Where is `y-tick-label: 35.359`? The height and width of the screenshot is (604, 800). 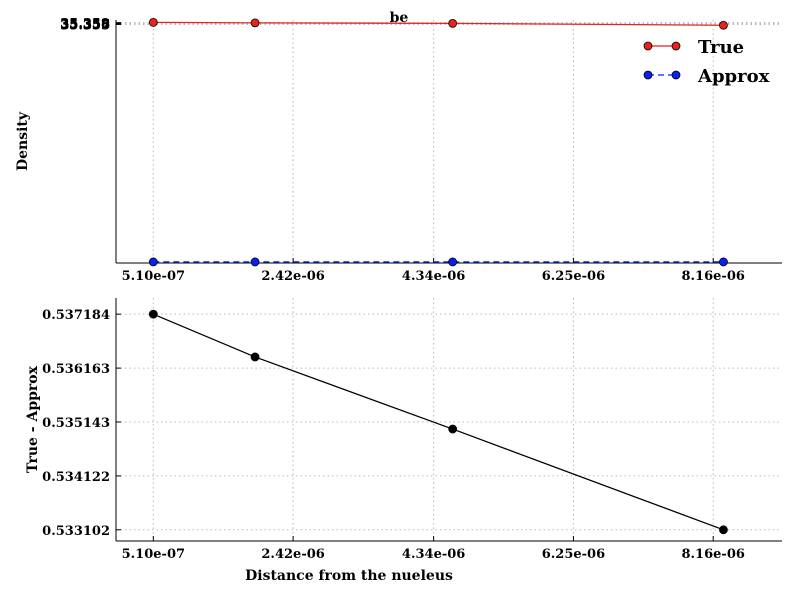
y-tick-label: 35.359 is located at coordinates (85, 24).